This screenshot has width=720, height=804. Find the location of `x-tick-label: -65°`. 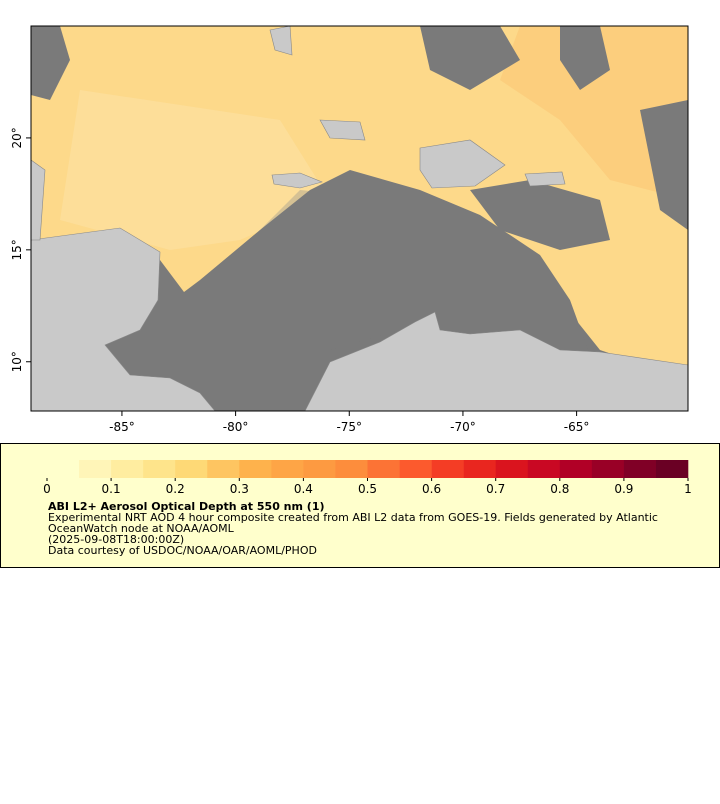

x-tick-label: -65° is located at coordinates (577, 427).